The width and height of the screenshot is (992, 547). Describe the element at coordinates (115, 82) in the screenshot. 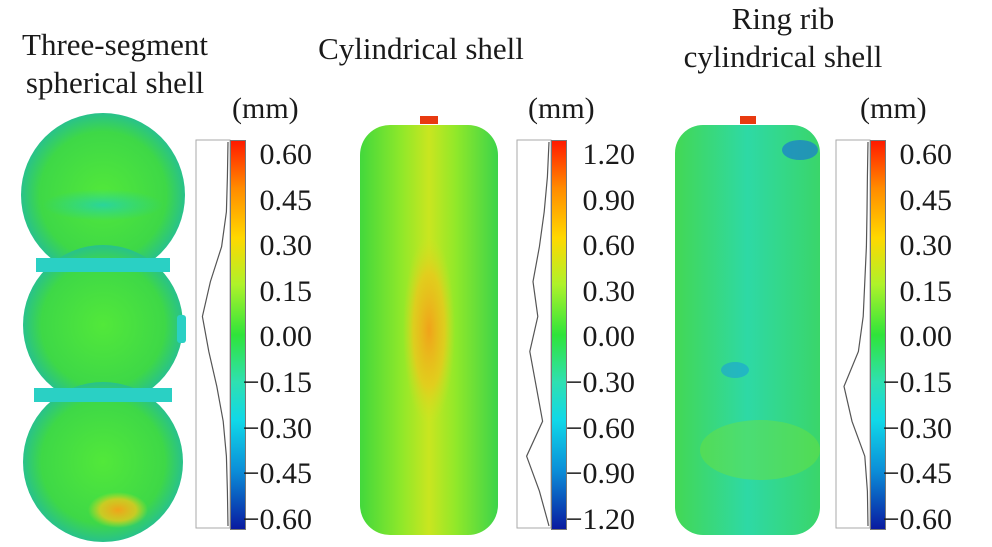

I see `panel1-title-line2: spherical shell` at that location.